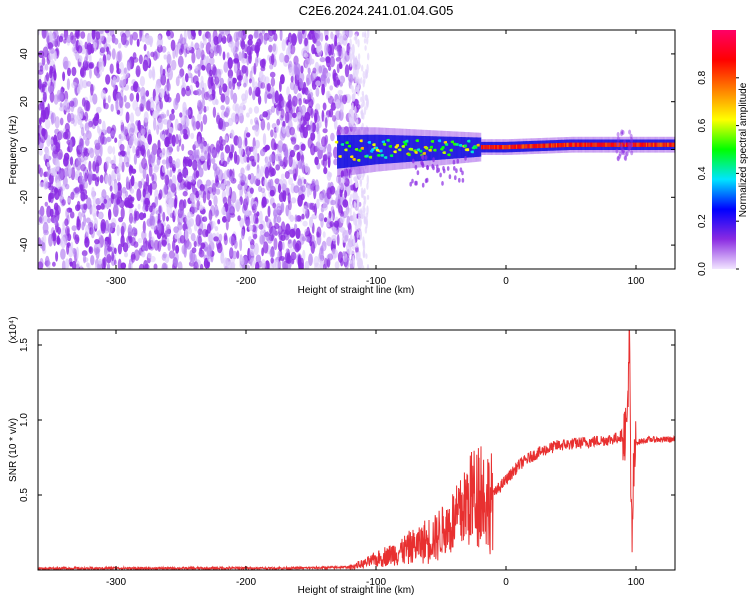  Describe the element at coordinates (702, 125) in the screenshot. I see `colorbar-tick-label: 0.6` at that location.